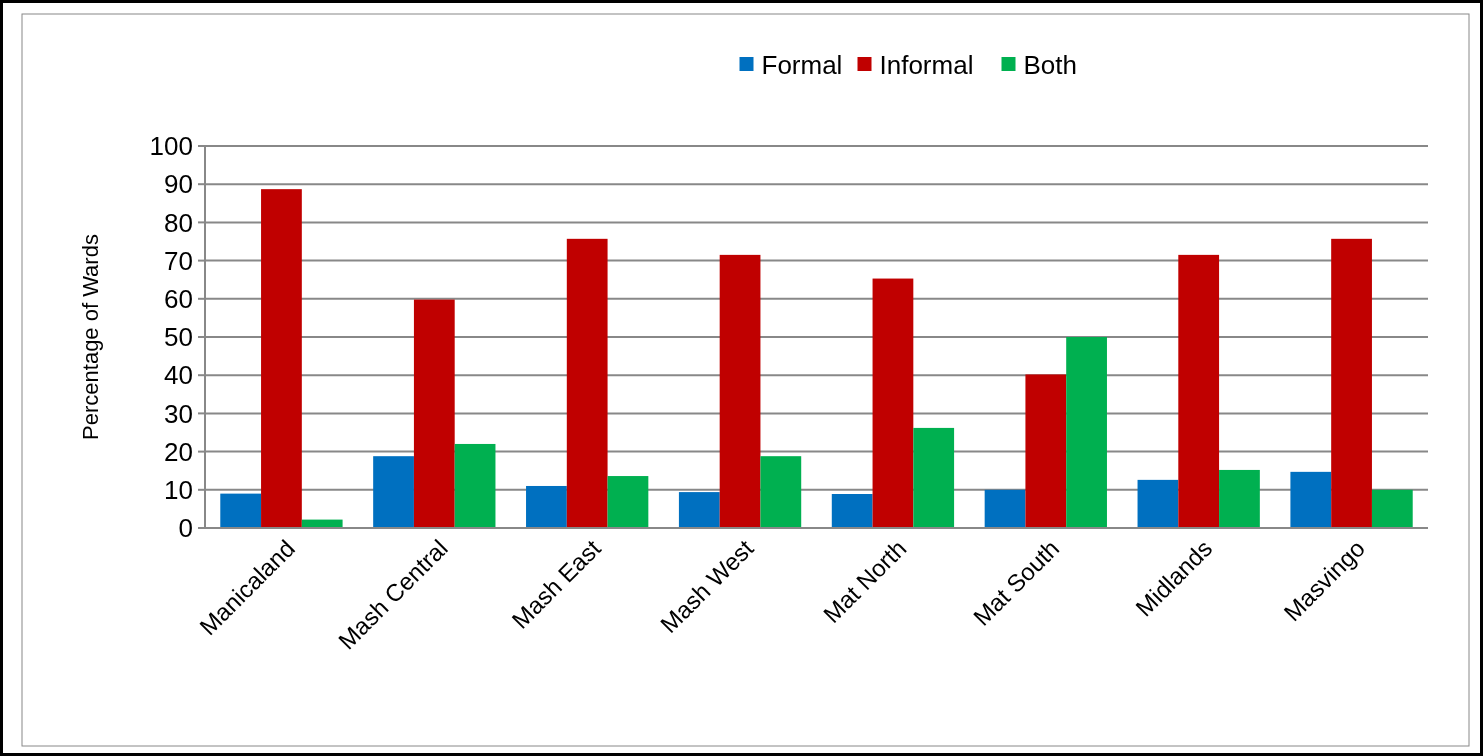 The image size is (1483, 756). I want to click on y-tick-label: 40, so click(178, 375).